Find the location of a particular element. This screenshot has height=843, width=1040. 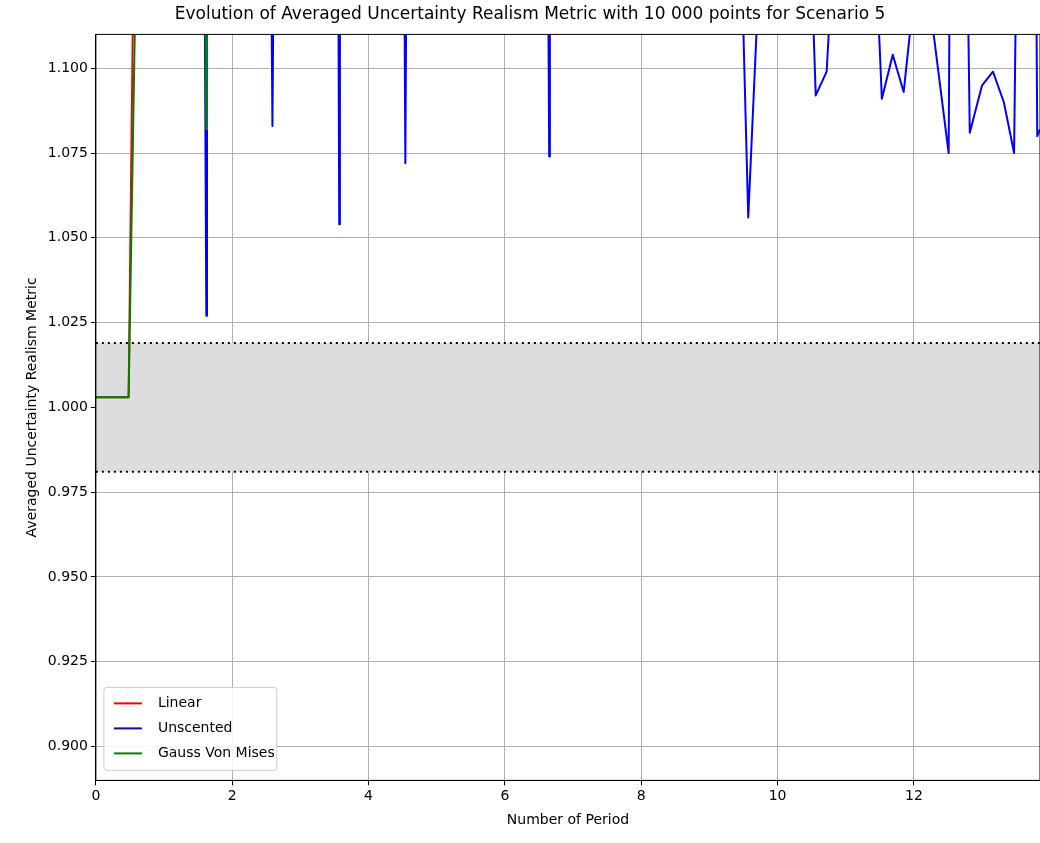

y-tick-label: 1.075 is located at coordinates (67, 151).